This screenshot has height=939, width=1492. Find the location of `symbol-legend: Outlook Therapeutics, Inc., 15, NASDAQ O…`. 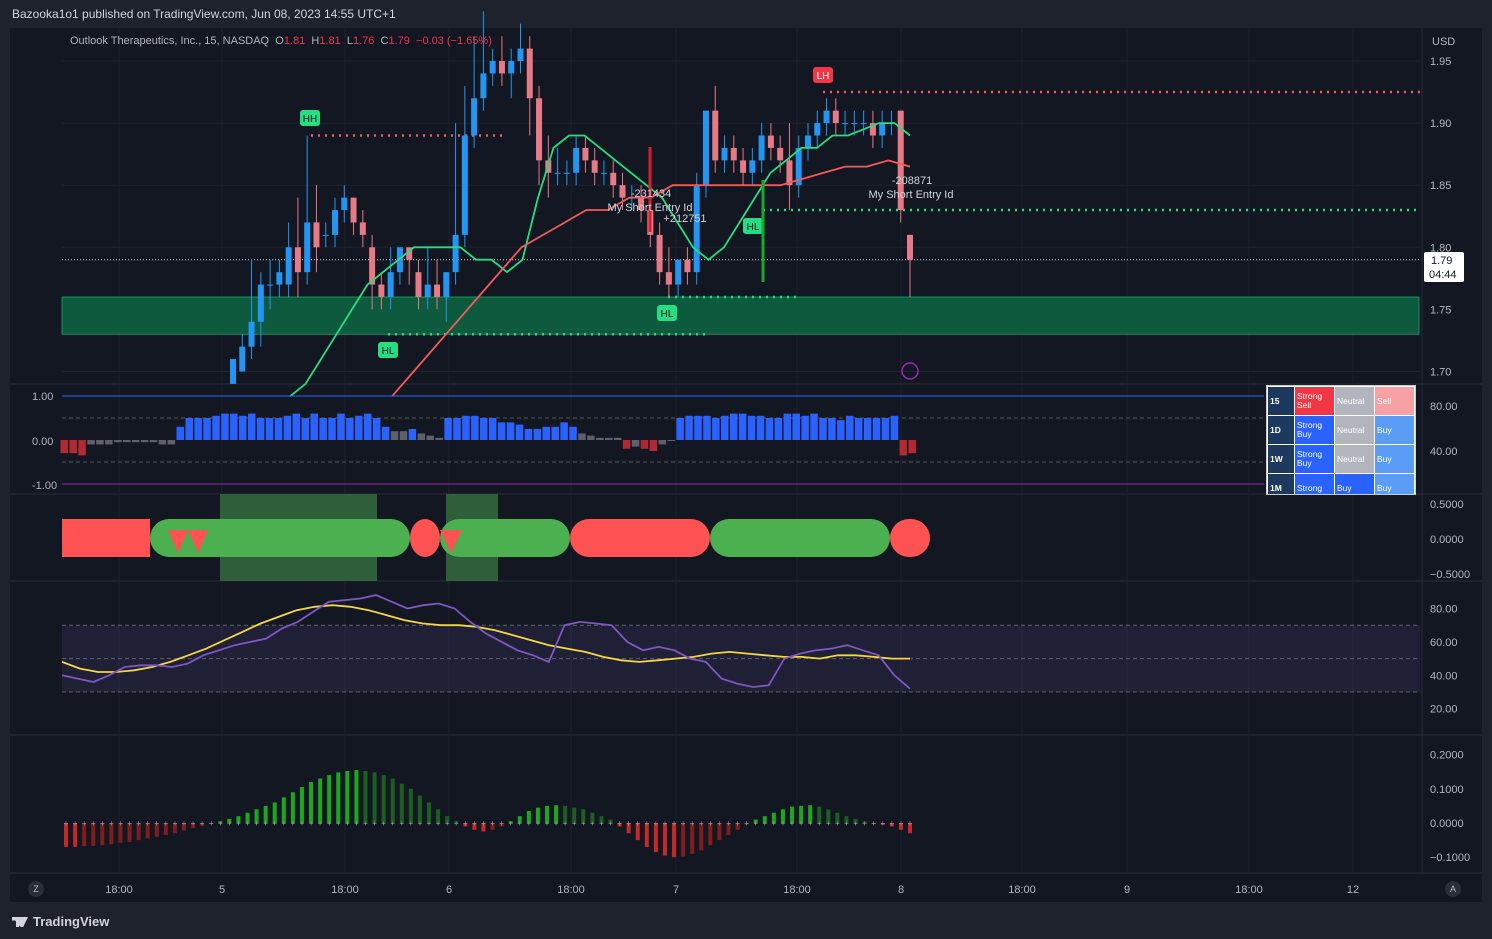

symbol-legend: Outlook Therapeutics, Inc., 15, NASDAQ O… is located at coordinates (281, 41).